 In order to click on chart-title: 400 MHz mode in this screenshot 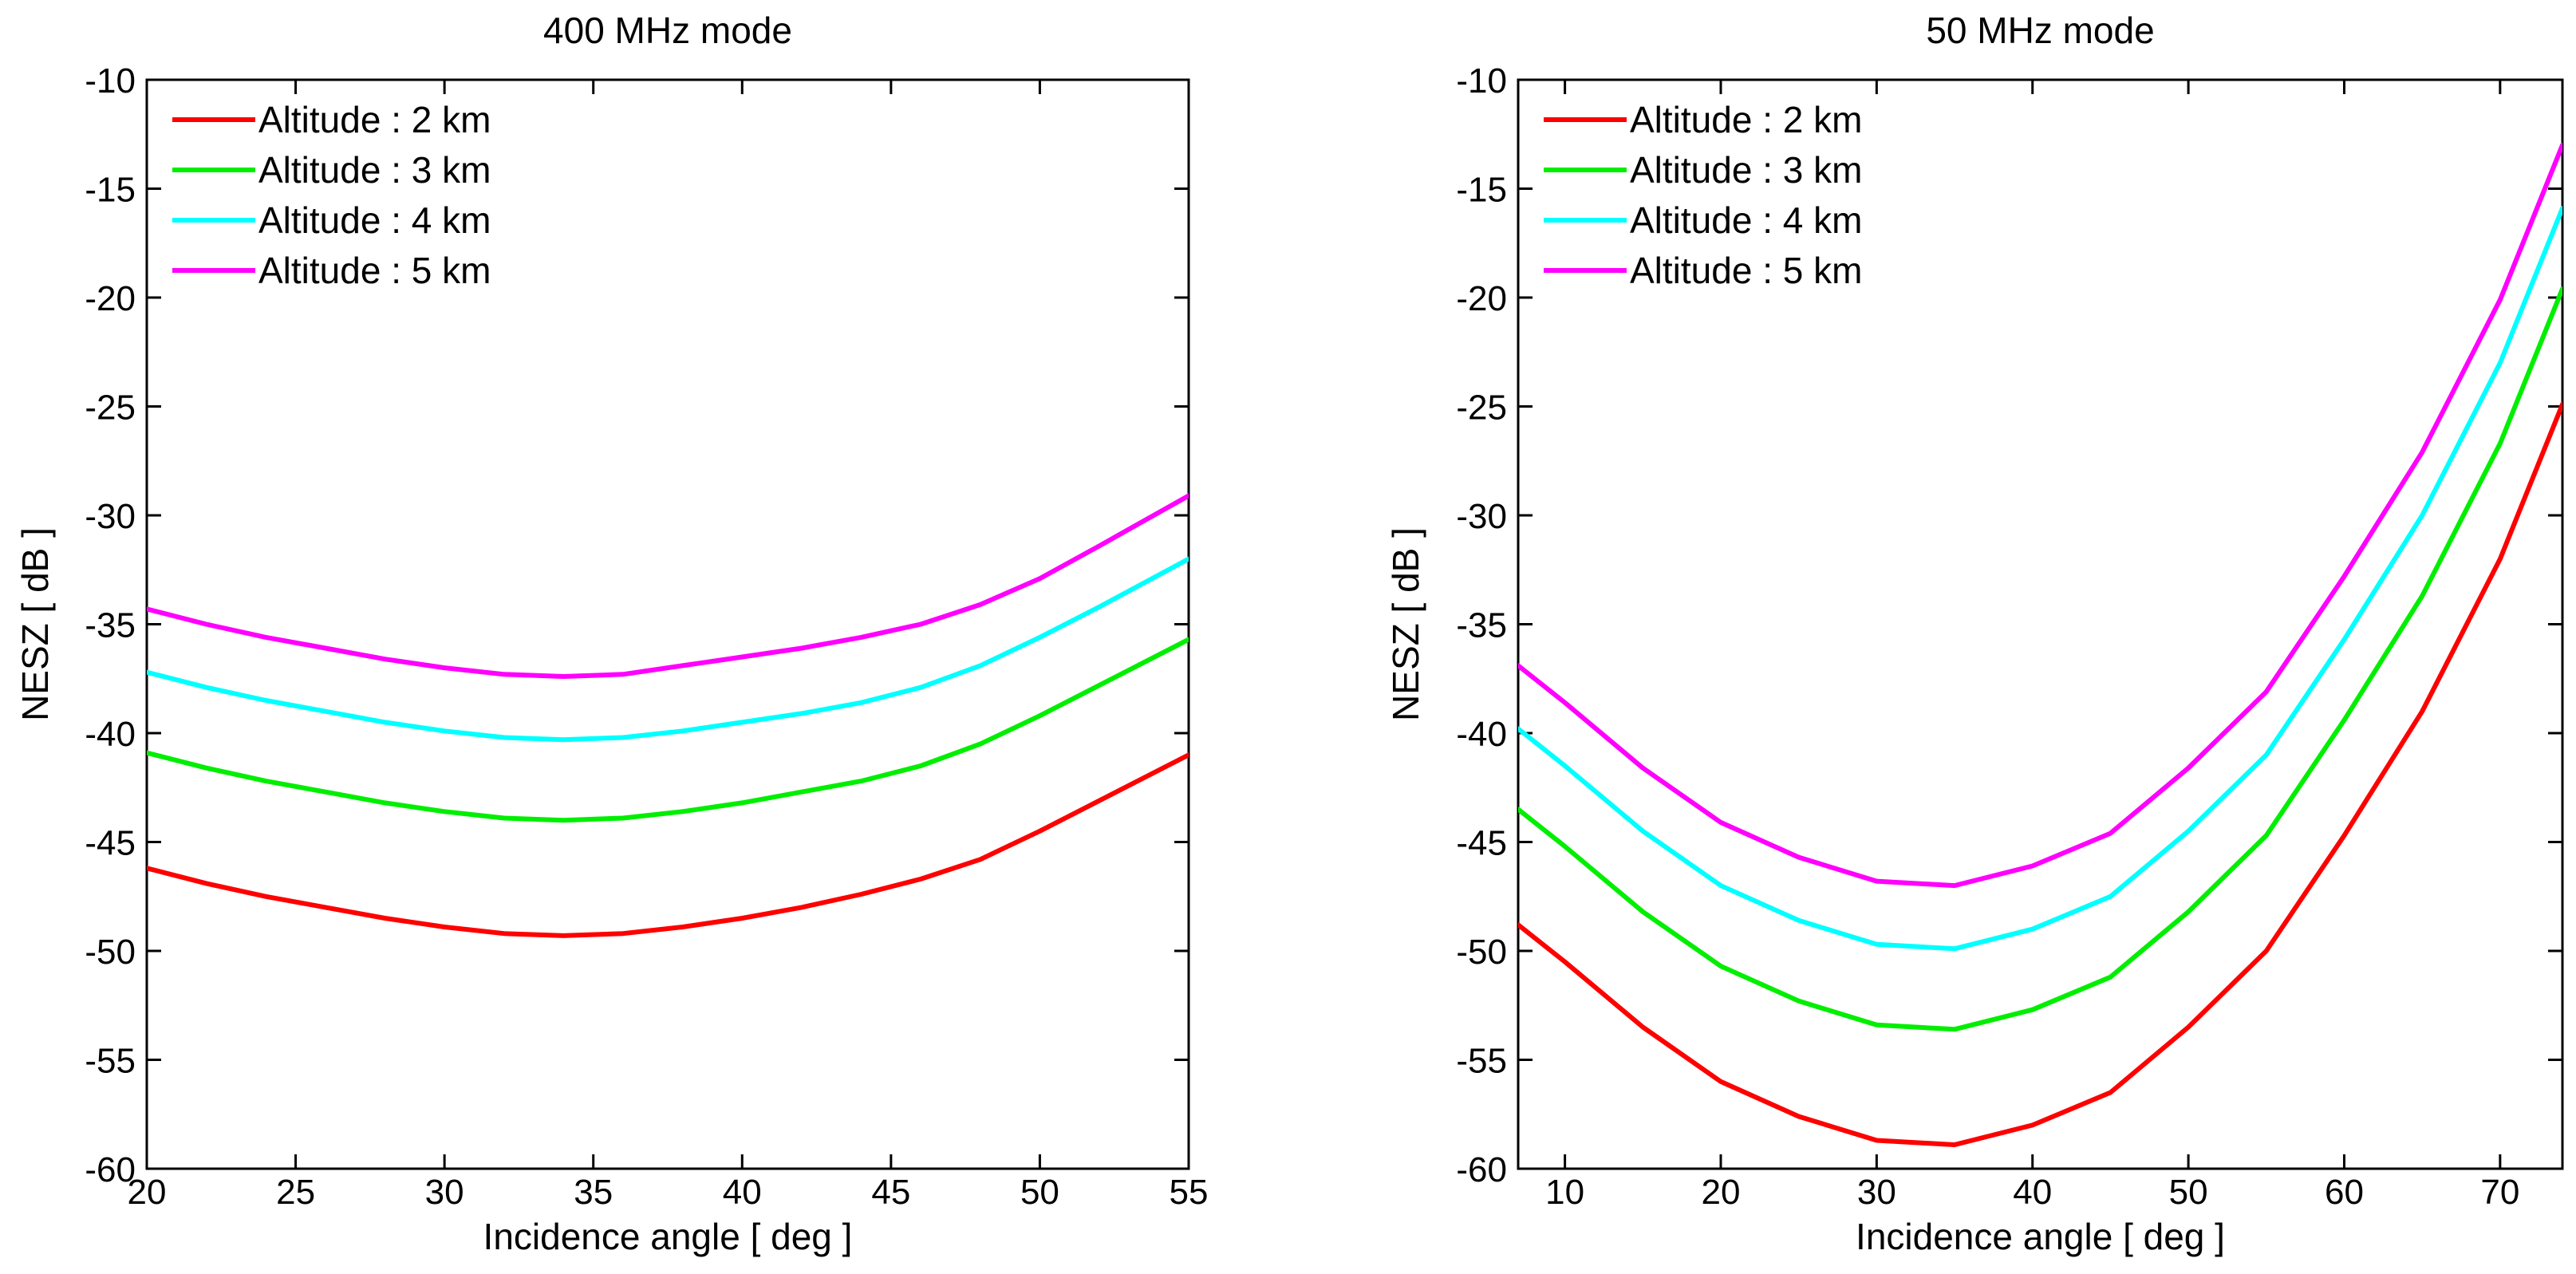, I will do `click(667, 30)`.